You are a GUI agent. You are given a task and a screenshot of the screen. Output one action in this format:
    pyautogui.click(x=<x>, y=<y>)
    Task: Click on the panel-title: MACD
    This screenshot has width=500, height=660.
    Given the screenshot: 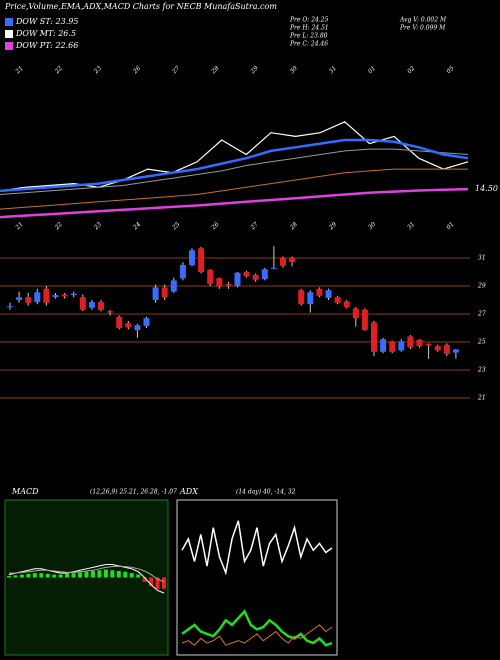 What is the action you would take?
    pyautogui.click(x=25, y=491)
    